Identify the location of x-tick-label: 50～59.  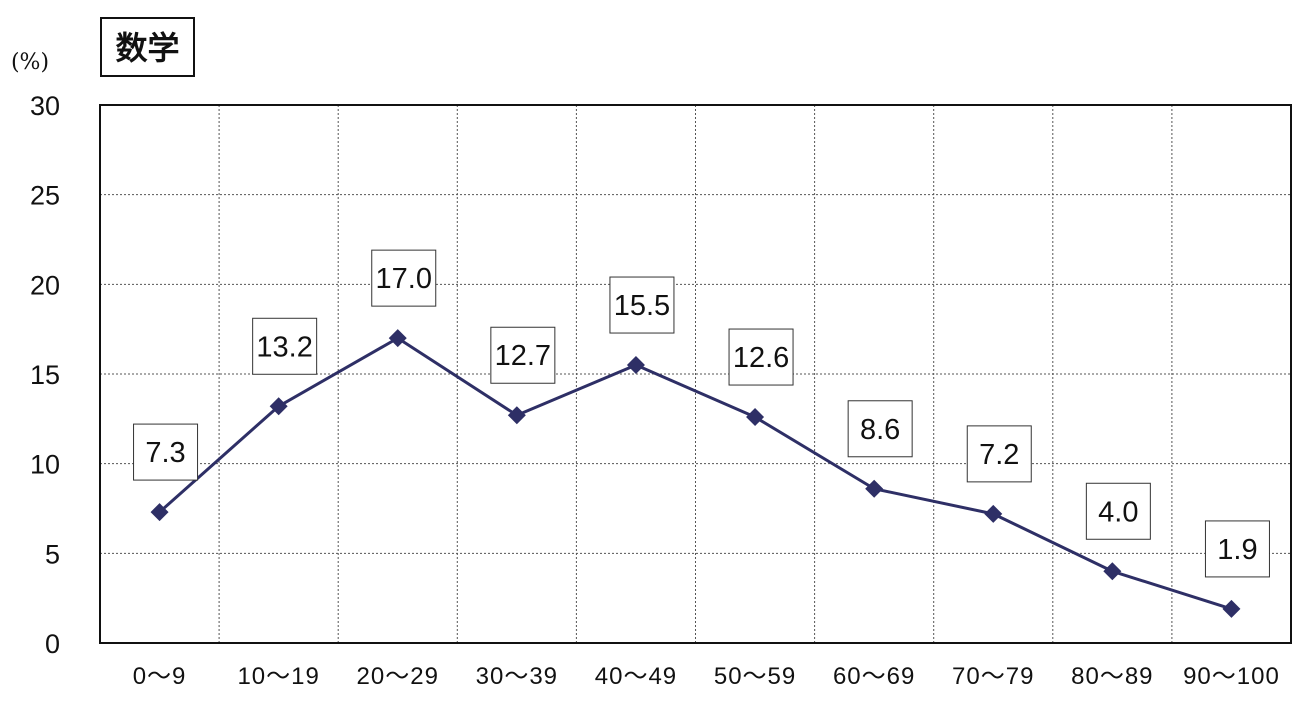
(755, 676).